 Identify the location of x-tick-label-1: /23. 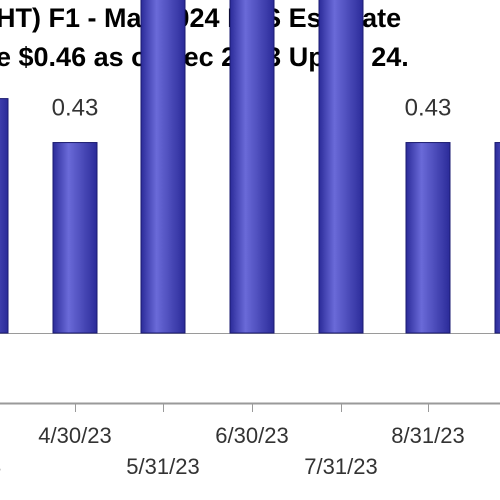
(0, 466).